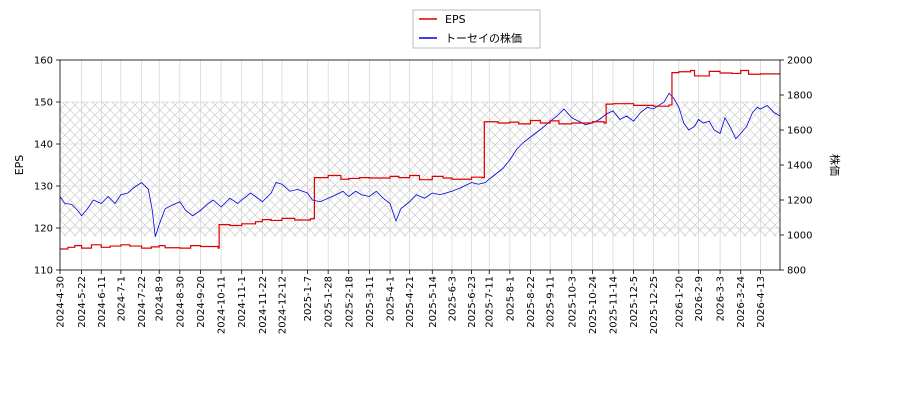 The width and height of the screenshot is (900, 400). What do you see at coordinates (329, 302) in the screenshot?
I see `x-tick-label: 2025-1-28` at bounding box center [329, 302].